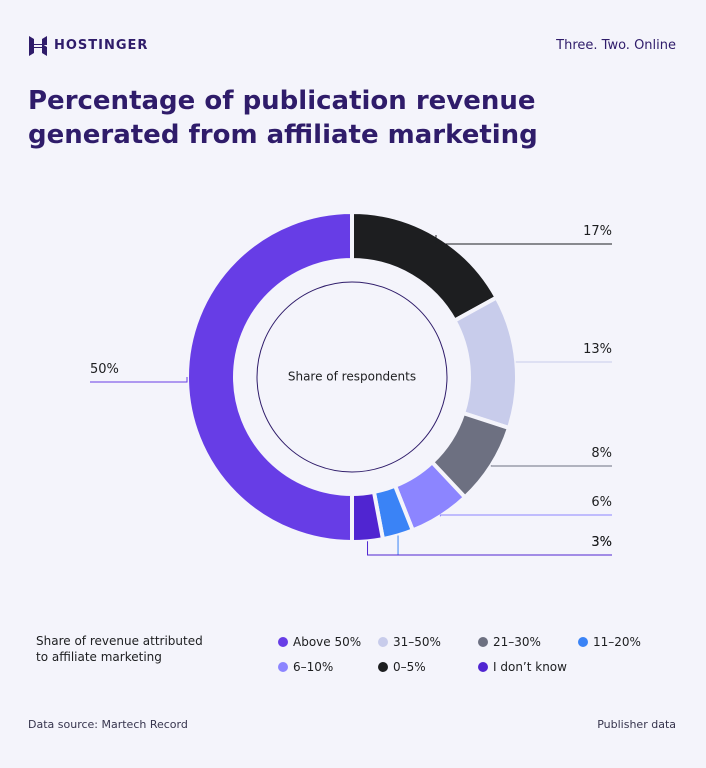  I want to click on tagline: Three. Two. Online, so click(616, 45).